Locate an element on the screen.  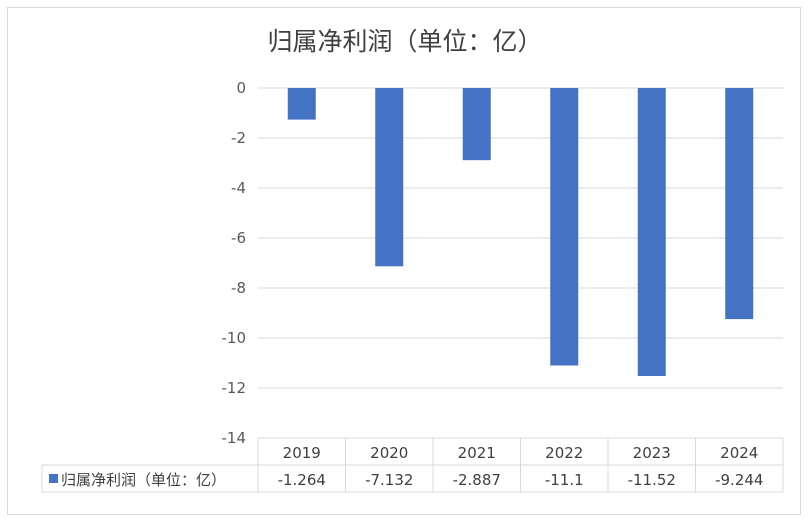
y-tick-label: -14 is located at coordinates (234, 438).